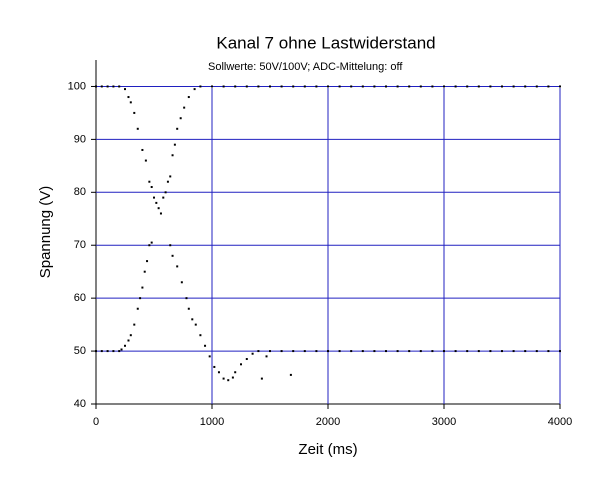  What do you see at coordinates (560, 422) in the screenshot?
I see `x-tick-label: 4000` at bounding box center [560, 422].